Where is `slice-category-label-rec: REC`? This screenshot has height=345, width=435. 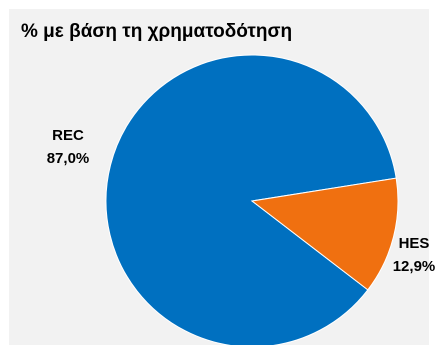 slice-category-label-rec: REC is located at coordinates (68, 135).